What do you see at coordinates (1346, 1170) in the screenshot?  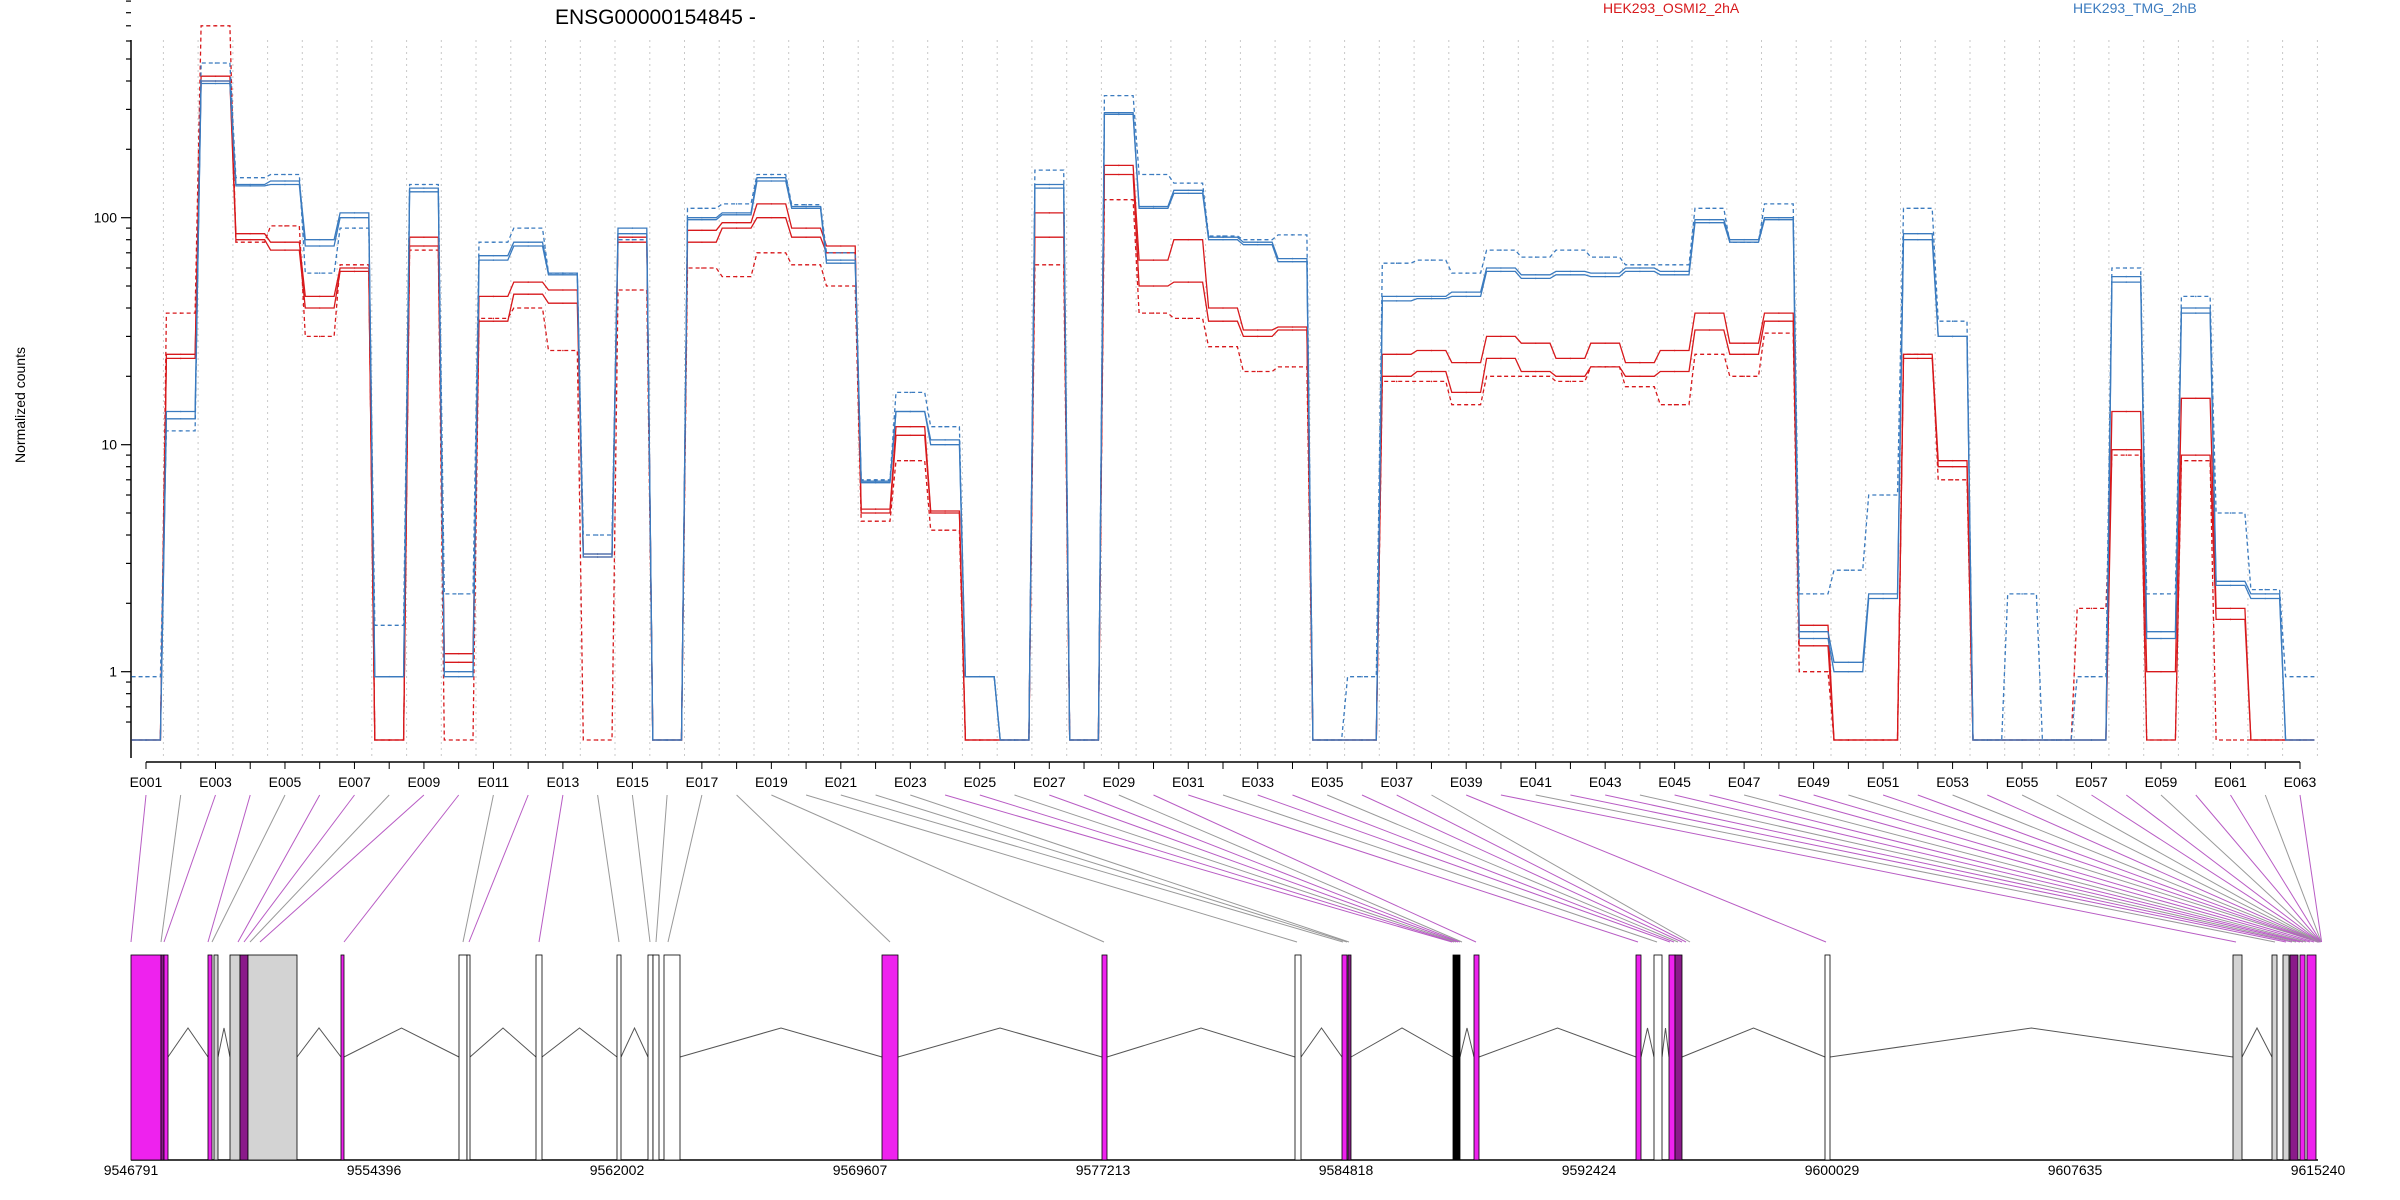 I see `genome-coordinate-label: 9584818` at bounding box center [1346, 1170].